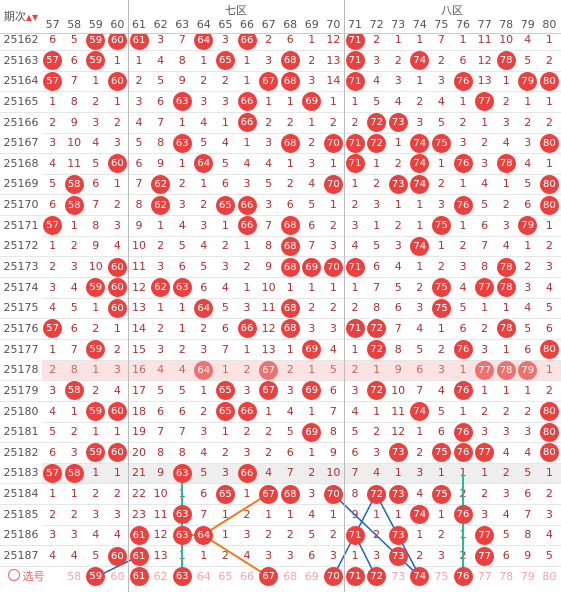 The width and height of the screenshot is (561, 592). I want to click on hit-ball: 67, so click(269, 370).